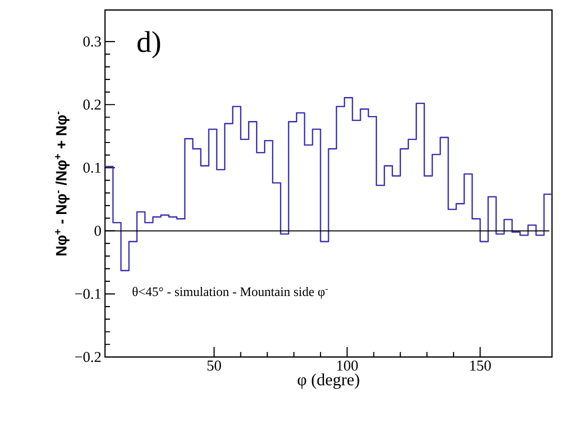 The height and width of the screenshot is (421, 575). What do you see at coordinates (329, 381) in the screenshot?
I see `x-axis-title: φ (degre)` at bounding box center [329, 381].